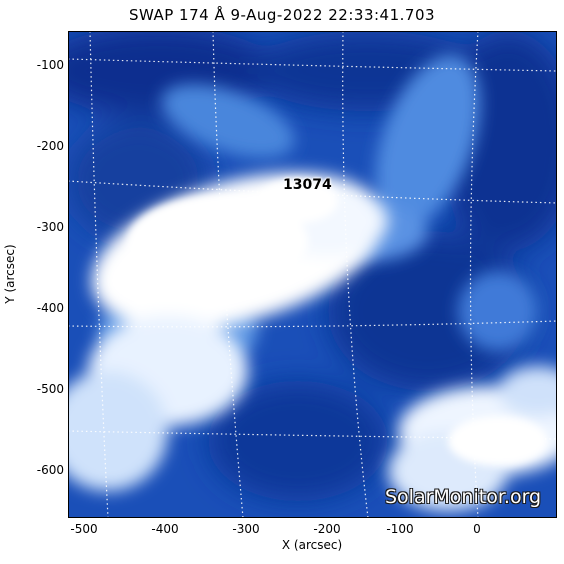 This screenshot has height=564, width=564. What do you see at coordinates (50, 308) in the screenshot?
I see `y-tick-label: -400` at bounding box center [50, 308].